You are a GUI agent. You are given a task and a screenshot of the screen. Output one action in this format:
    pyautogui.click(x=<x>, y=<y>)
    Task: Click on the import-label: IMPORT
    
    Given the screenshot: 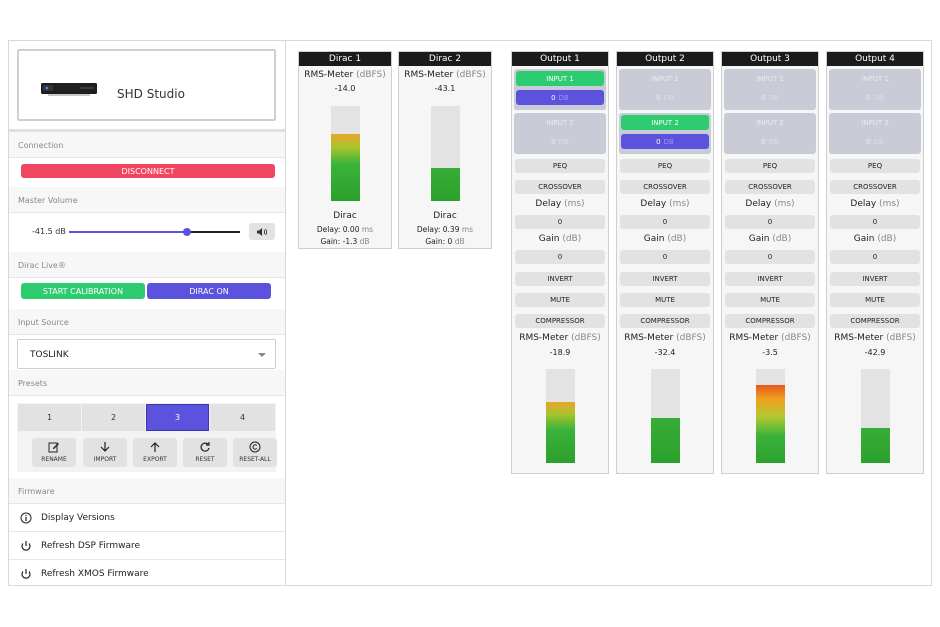 What is the action you would take?
    pyautogui.click(x=105, y=459)
    